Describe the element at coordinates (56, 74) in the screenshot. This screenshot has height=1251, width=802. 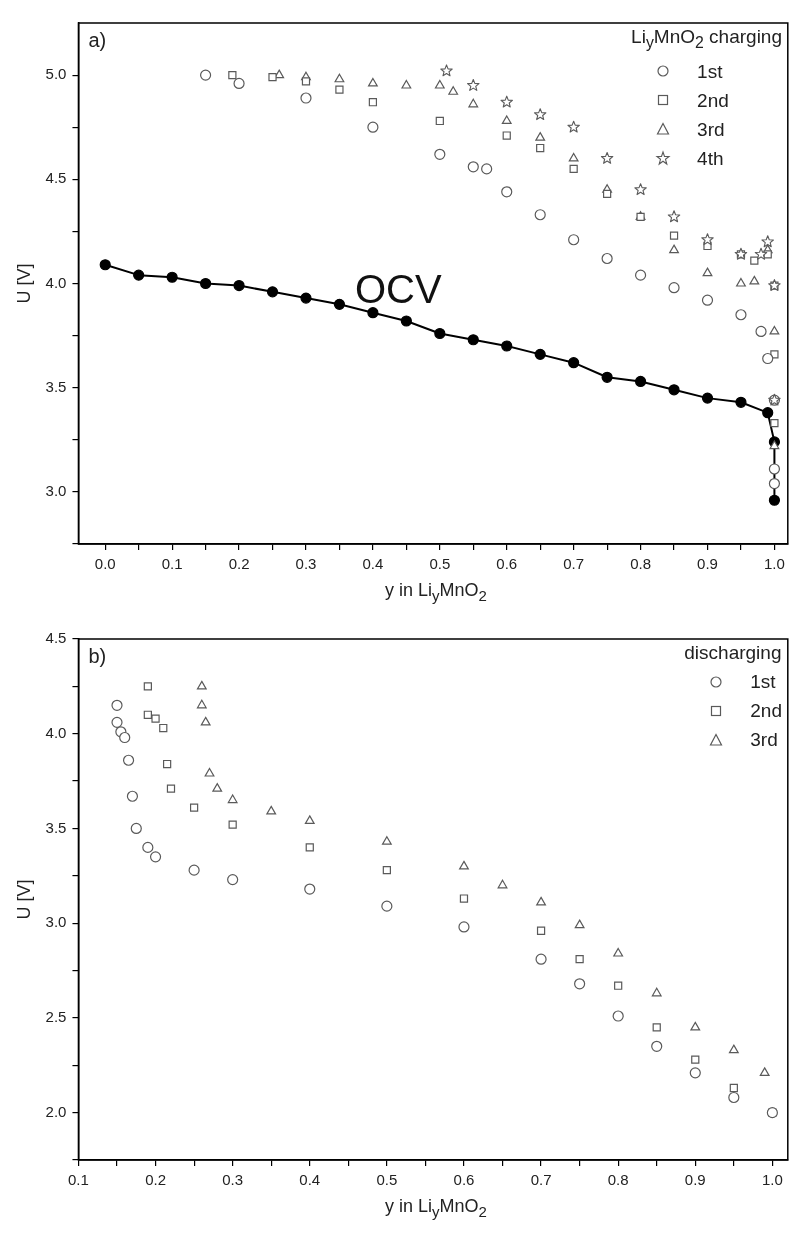
I see `y-tick-label: 5.0` at that location.